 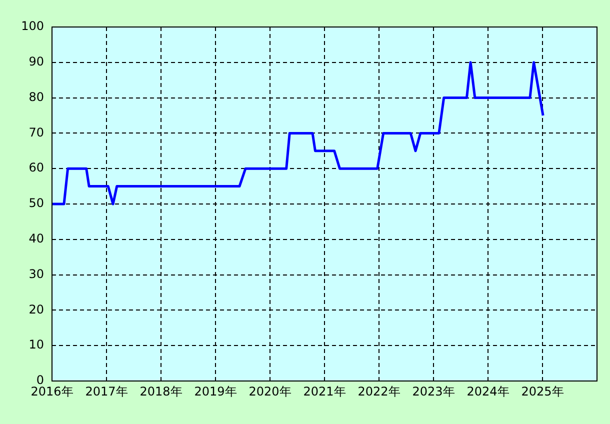 I want to click on x-tick-label: 2025年, so click(x=542, y=391).